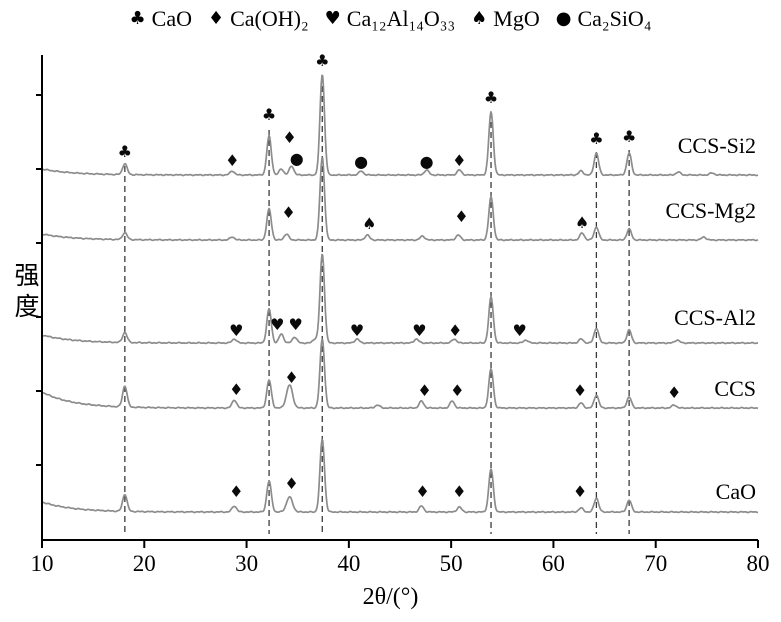  Describe the element at coordinates (614, 18) in the screenshot. I see `legend-label: Ca₂SiO₄` at that location.